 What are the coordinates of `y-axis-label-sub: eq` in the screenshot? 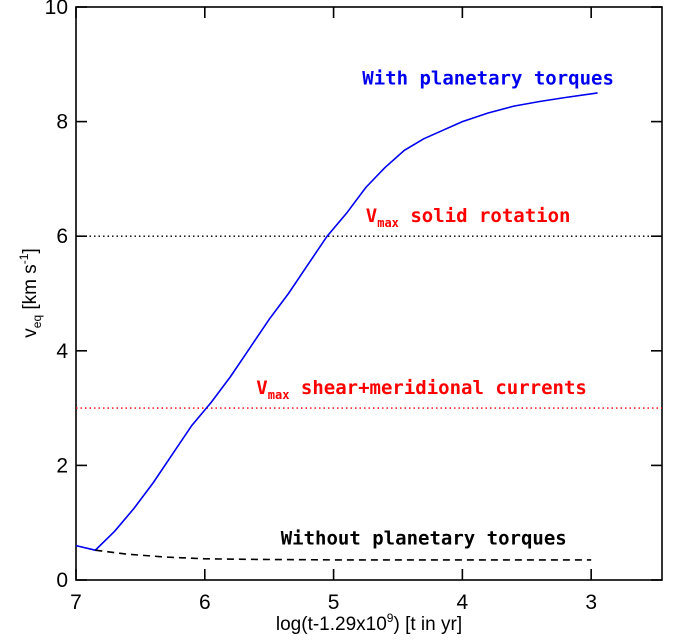 It's located at (37, 321).